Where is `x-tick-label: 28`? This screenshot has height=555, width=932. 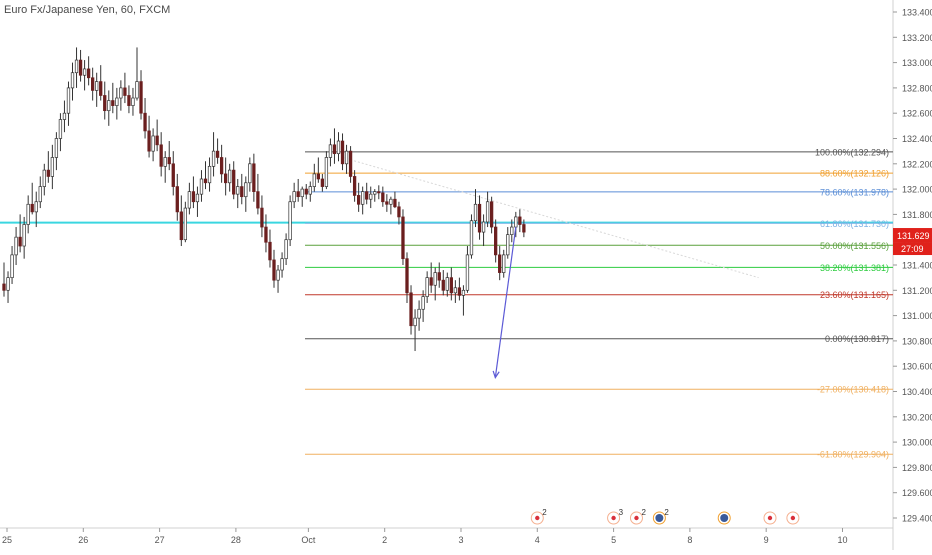 x-tick-label: 28 is located at coordinates (236, 540).